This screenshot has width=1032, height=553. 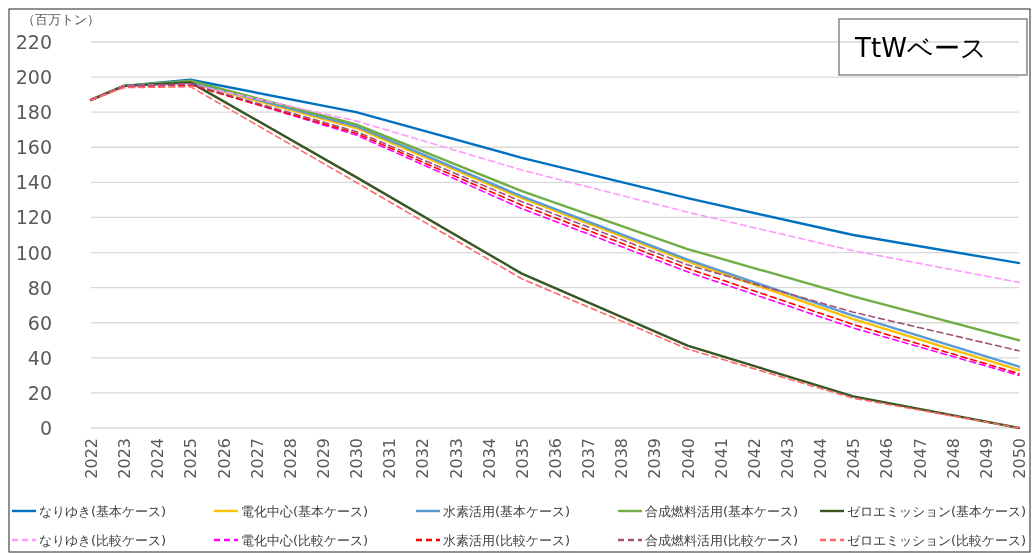 What do you see at coordinates (33, 252) in the screenshot?
I see `y-tick-label: 100` at bounding box center [33, 252].